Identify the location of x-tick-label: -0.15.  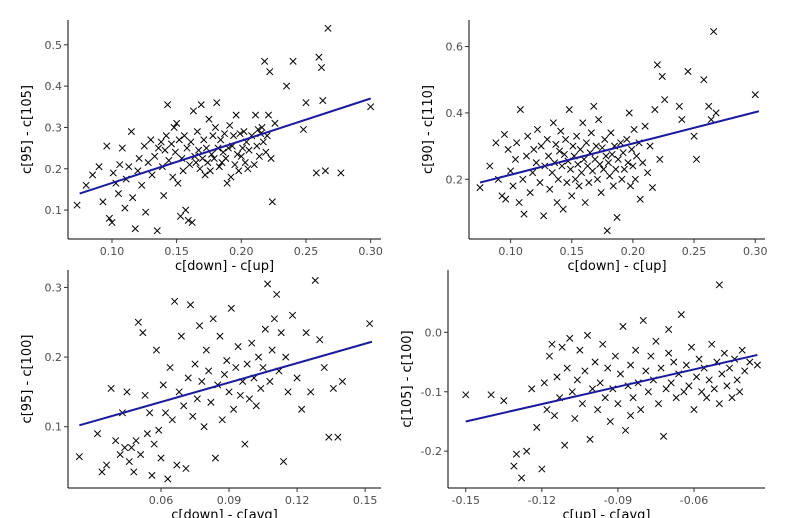
(466, 500).